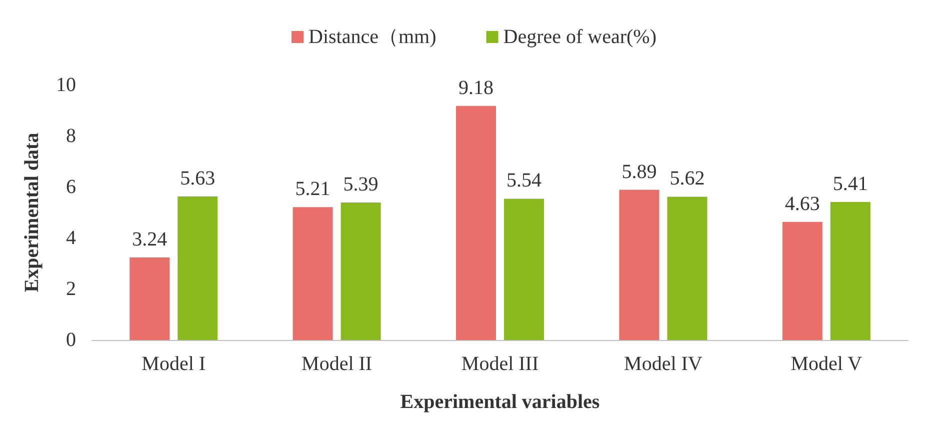 Image resolution: width=948 pixels, height=448 pixels. What do you see at coordinates (663, 364) in the screenshot?
I see `x-tick-label: Model IV` at bounding box center [663, 364].